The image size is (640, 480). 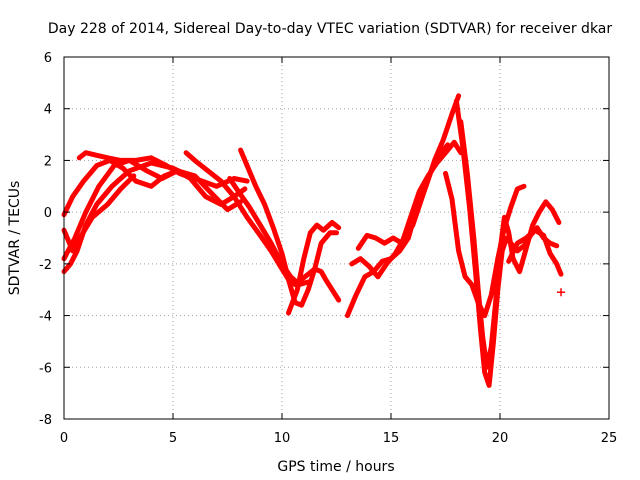 I want to click on x-tick-labels: 0 5 10 15 20 25, so click(x=338, y=438).